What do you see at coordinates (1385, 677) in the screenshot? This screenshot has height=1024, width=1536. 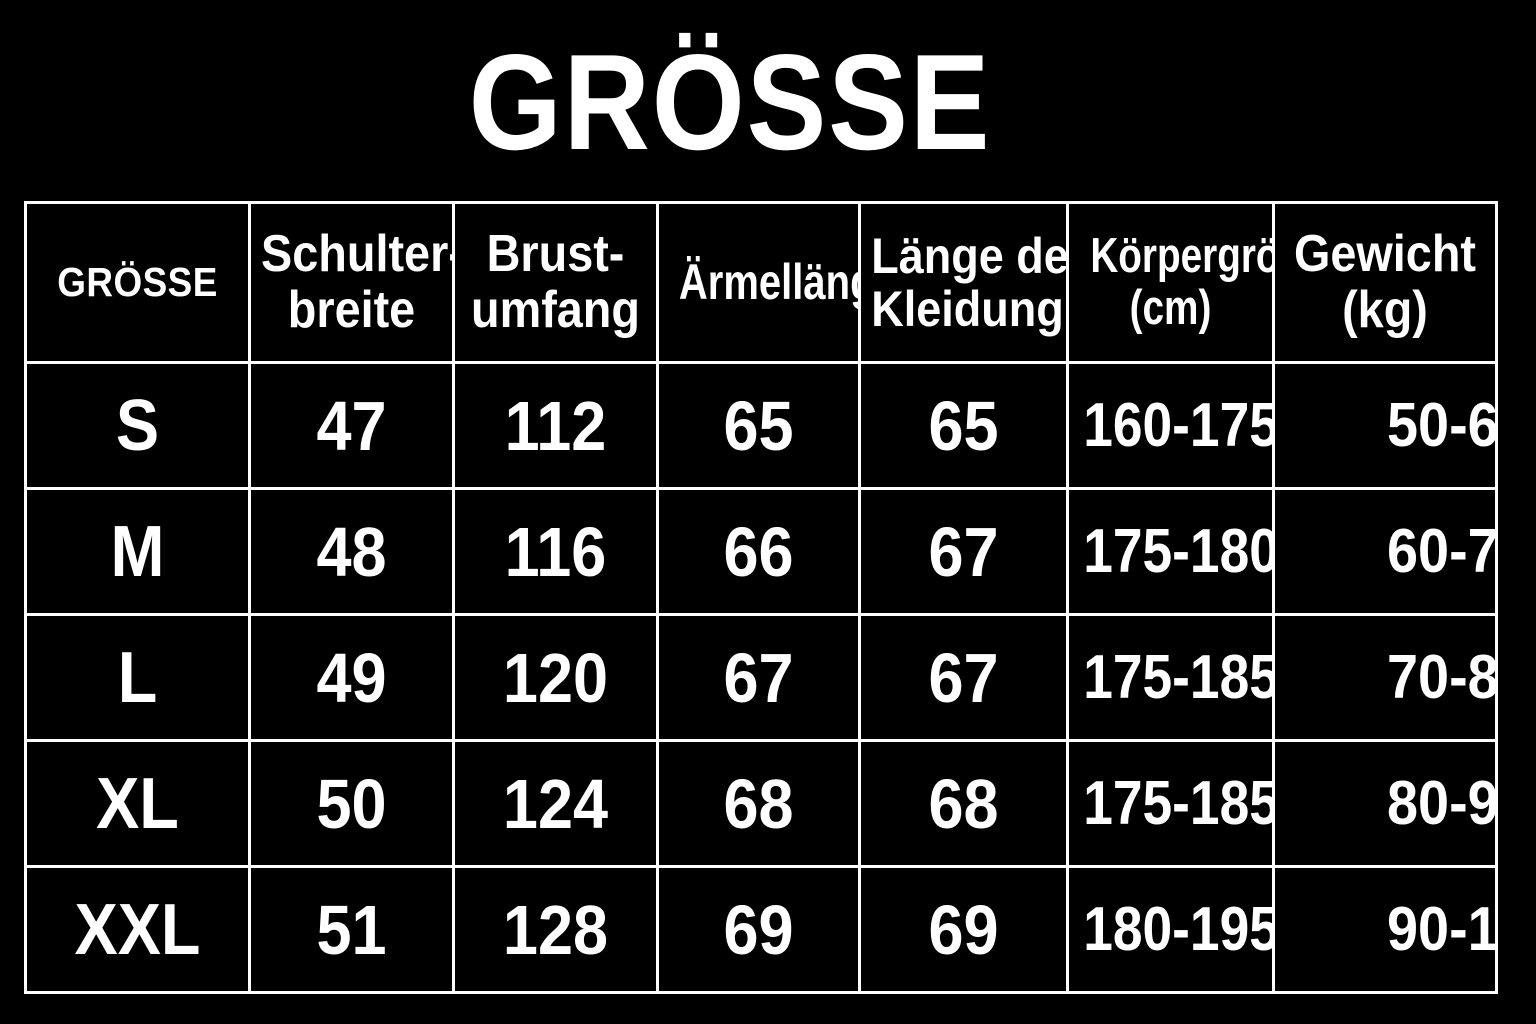 I see `cell-weight: 70-80kg` at bounding box center [1385, 677].